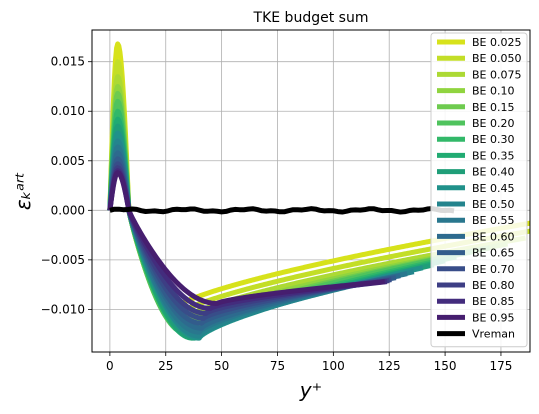  What do you see at coordinates (221, 366) in the screenshot?
I see `x-tick-label: 50` at bounding box center [221, 366].